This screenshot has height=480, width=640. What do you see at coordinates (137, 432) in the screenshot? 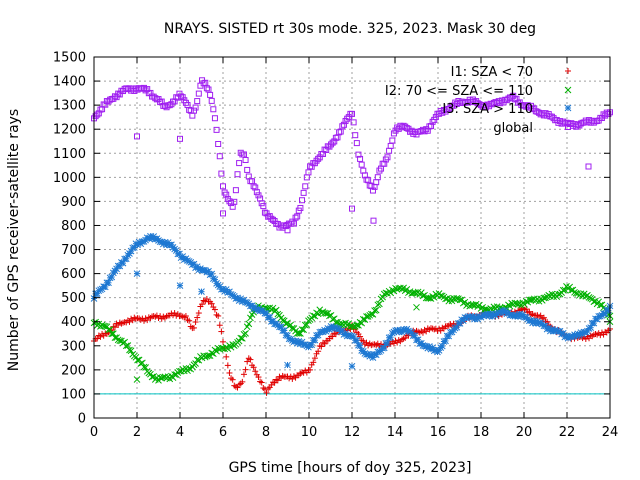
I see `x-tick-label: 2` at bounding box center [137, 432].